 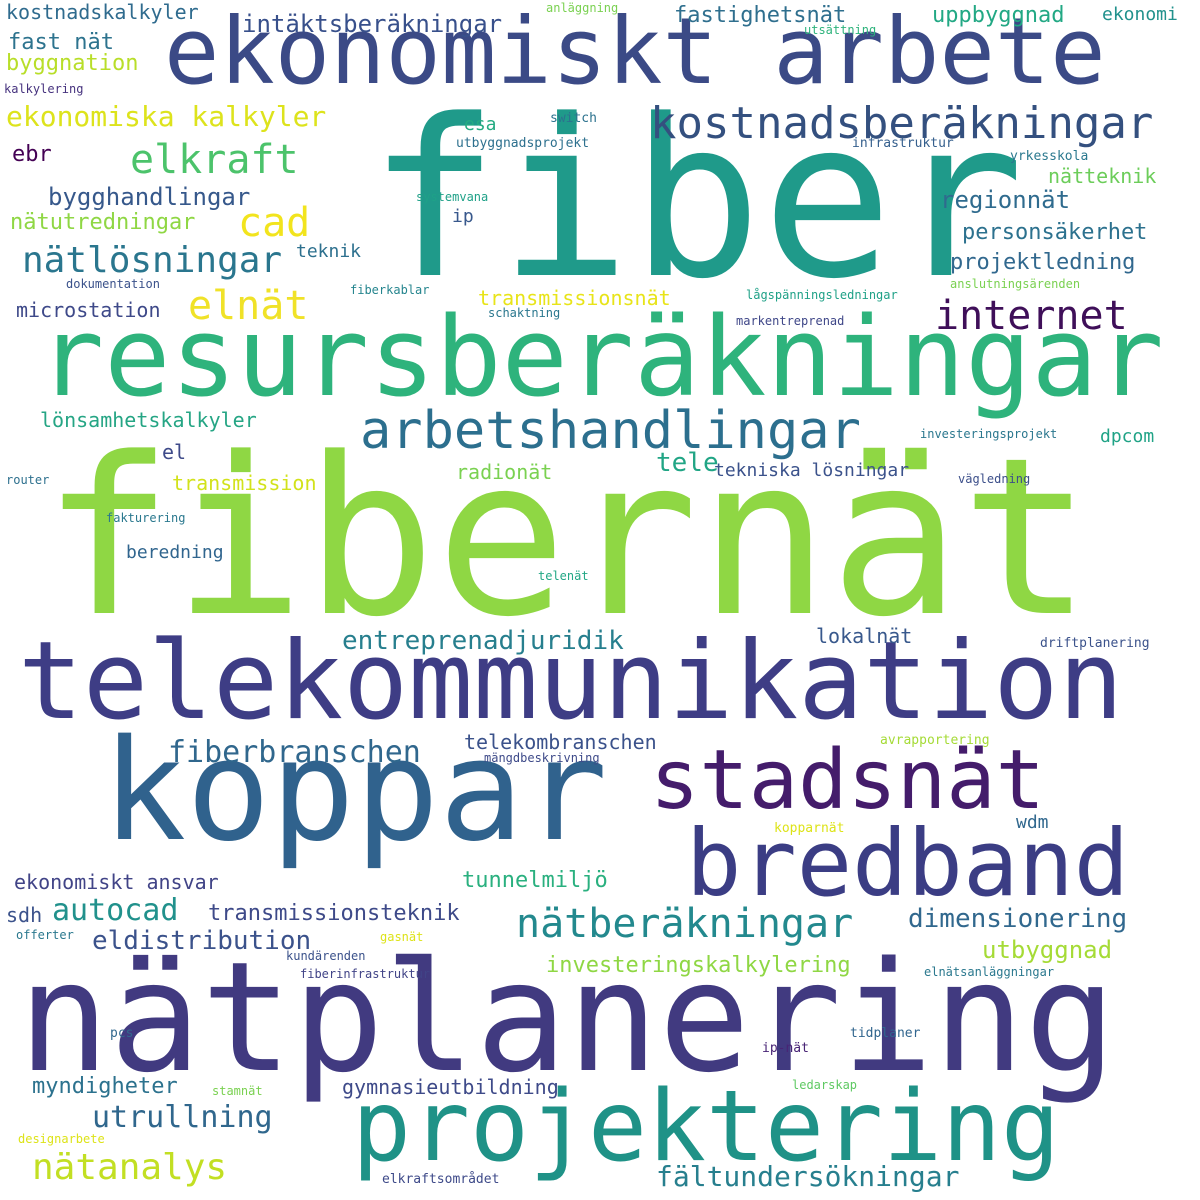 What do you see at coordinates (696, 200) in the screenshot?
I see `word-fiber: fiber` at bounding box center [696, 200].